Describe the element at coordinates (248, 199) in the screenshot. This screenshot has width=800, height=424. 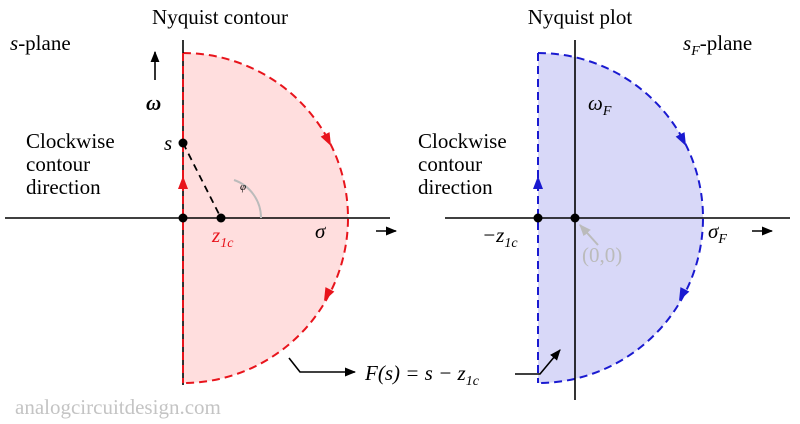
I see `angle-arc` at that location.